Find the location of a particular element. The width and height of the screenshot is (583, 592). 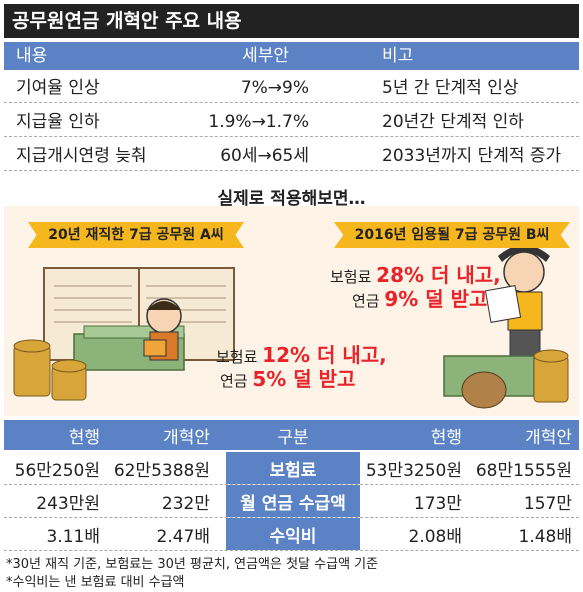

person-b-line1-highlight: 28% 더 내고, is located at coordinates (438, 275).